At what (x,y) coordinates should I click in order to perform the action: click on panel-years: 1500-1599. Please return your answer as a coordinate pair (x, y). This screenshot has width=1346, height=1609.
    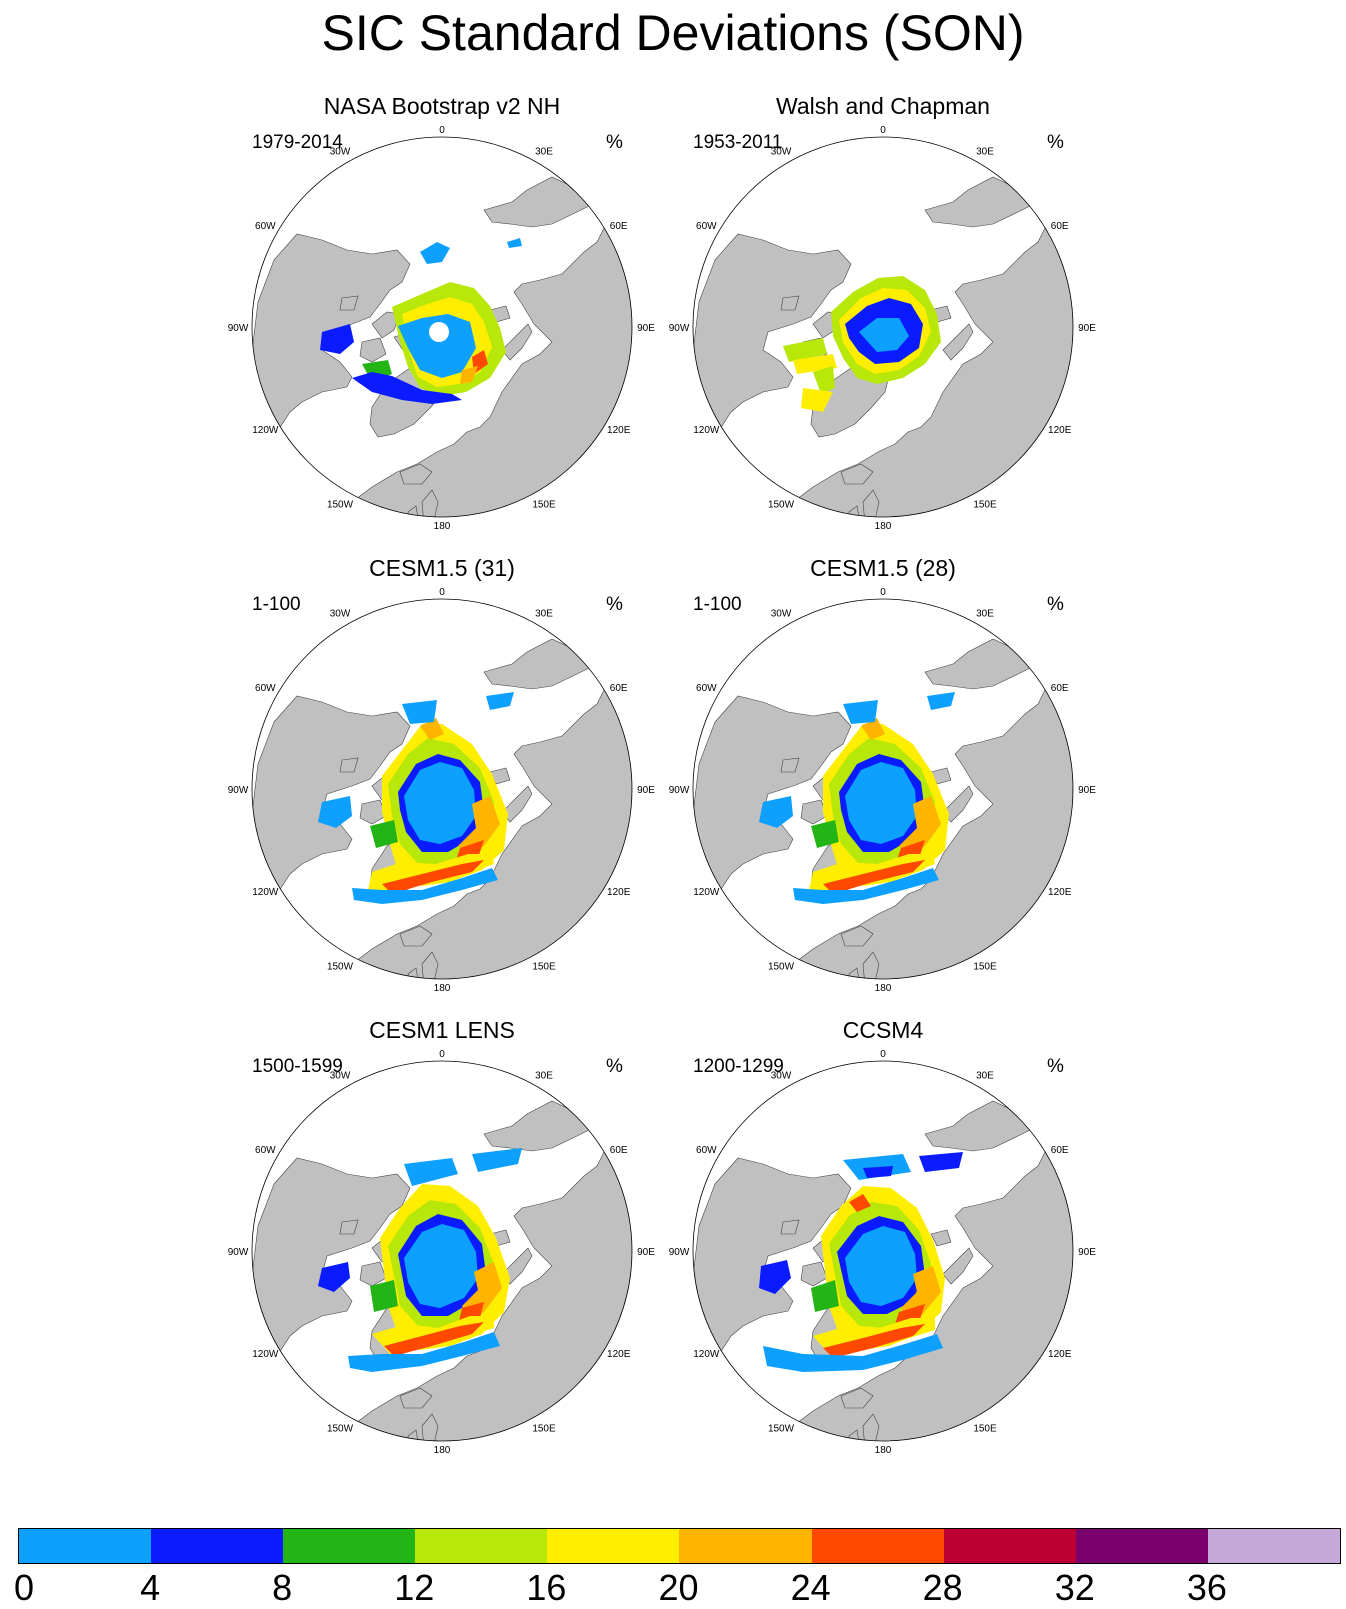
    Looking at the image, I should click on (297, 1066).